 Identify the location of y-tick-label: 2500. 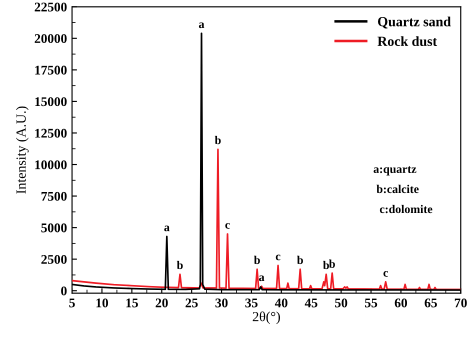
(54, 259).